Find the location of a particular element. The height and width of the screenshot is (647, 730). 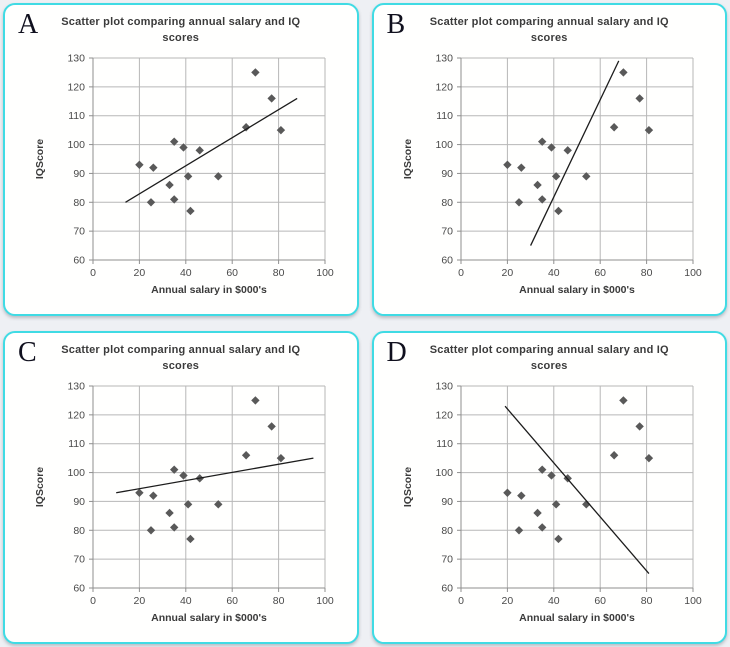

panel-letter-c: C is located at coordinates (27, 352).